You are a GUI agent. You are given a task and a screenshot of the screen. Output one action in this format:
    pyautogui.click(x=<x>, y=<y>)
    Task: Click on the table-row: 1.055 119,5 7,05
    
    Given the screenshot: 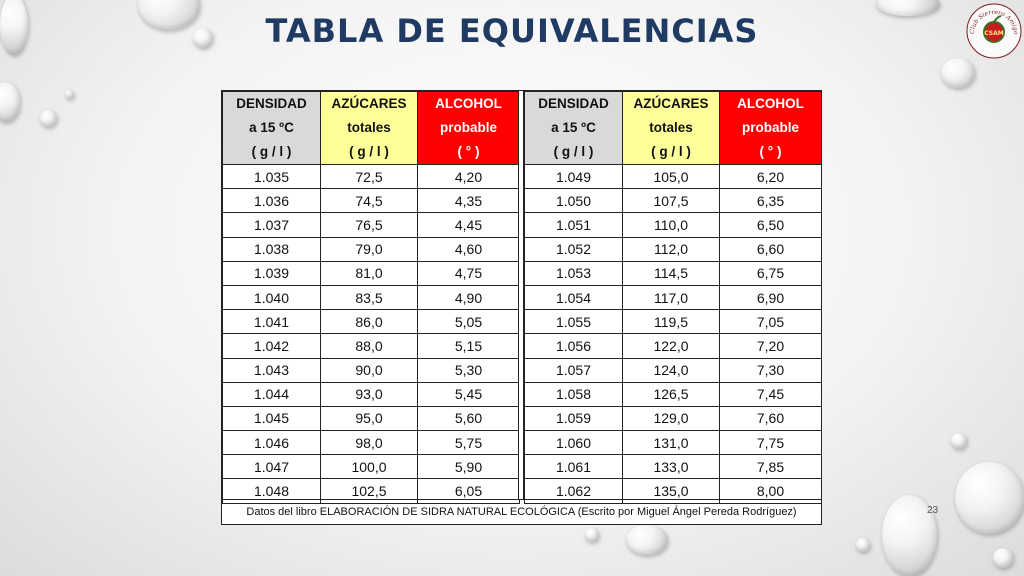 What is the action you would take?
    pyautogui.click(x=673, y=322)
    